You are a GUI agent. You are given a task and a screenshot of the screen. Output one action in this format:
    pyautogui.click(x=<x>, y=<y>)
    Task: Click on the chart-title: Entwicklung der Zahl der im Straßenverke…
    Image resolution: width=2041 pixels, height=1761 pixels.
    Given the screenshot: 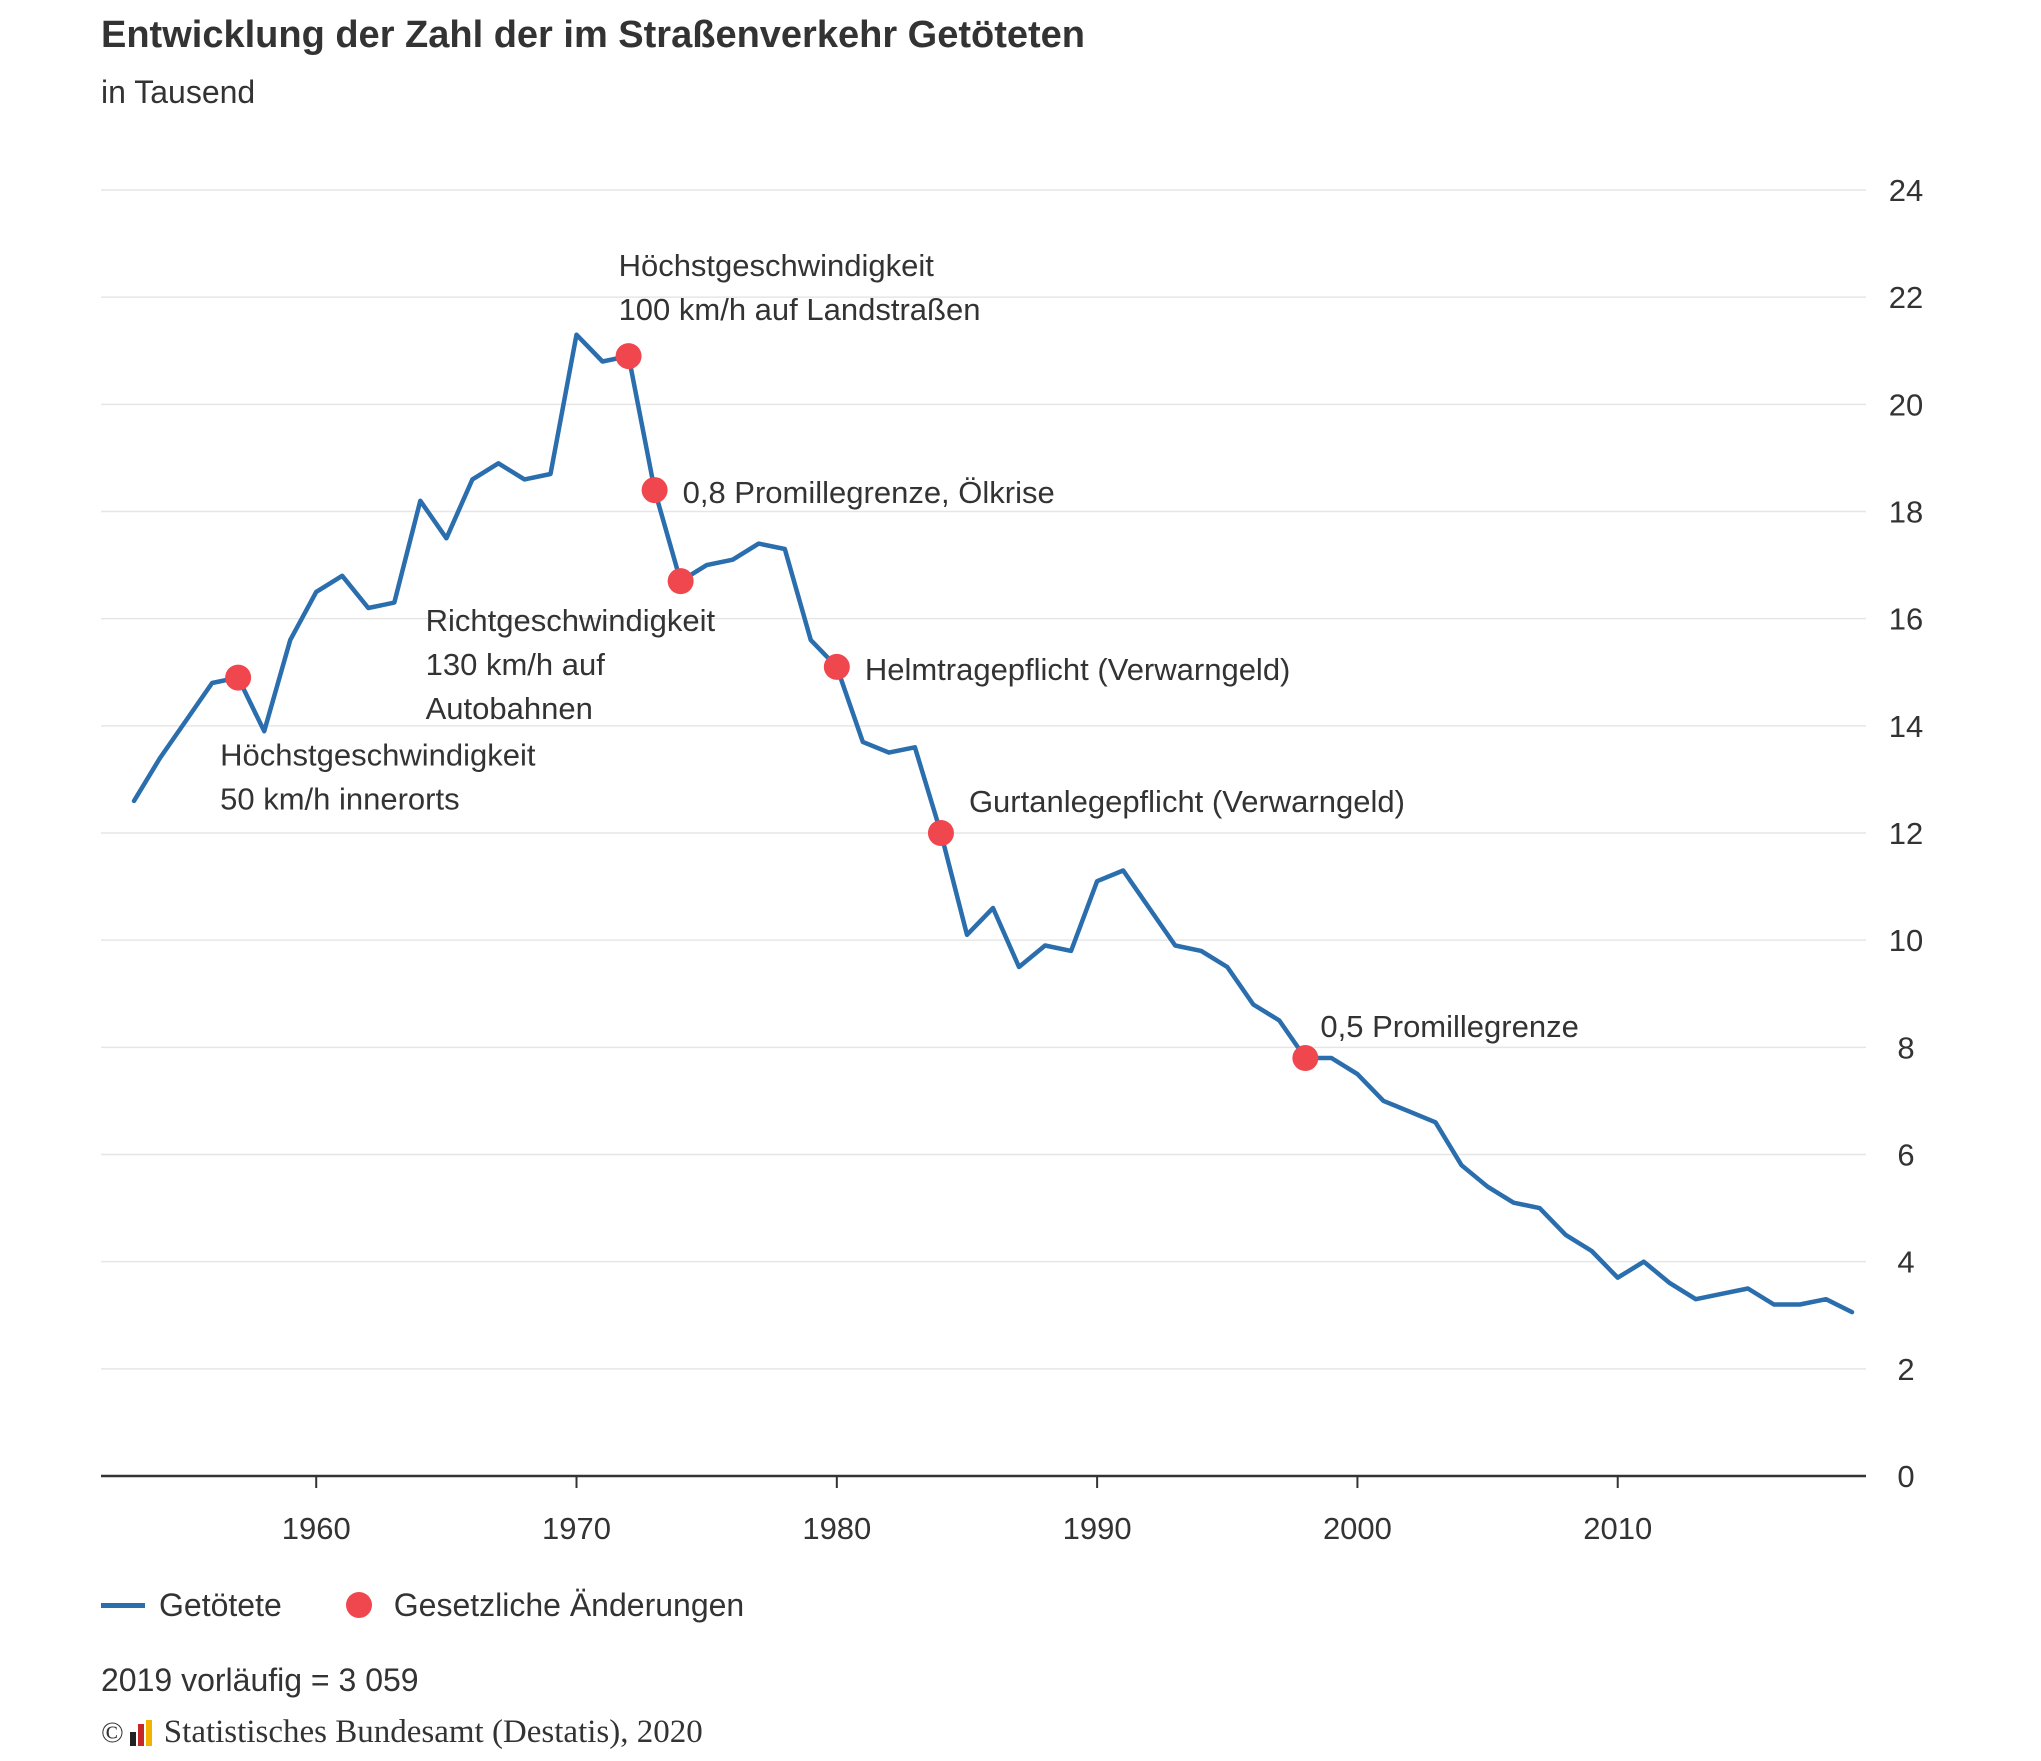 What is the action you would take?
    pyautogui.click(x=593, y=35)
    